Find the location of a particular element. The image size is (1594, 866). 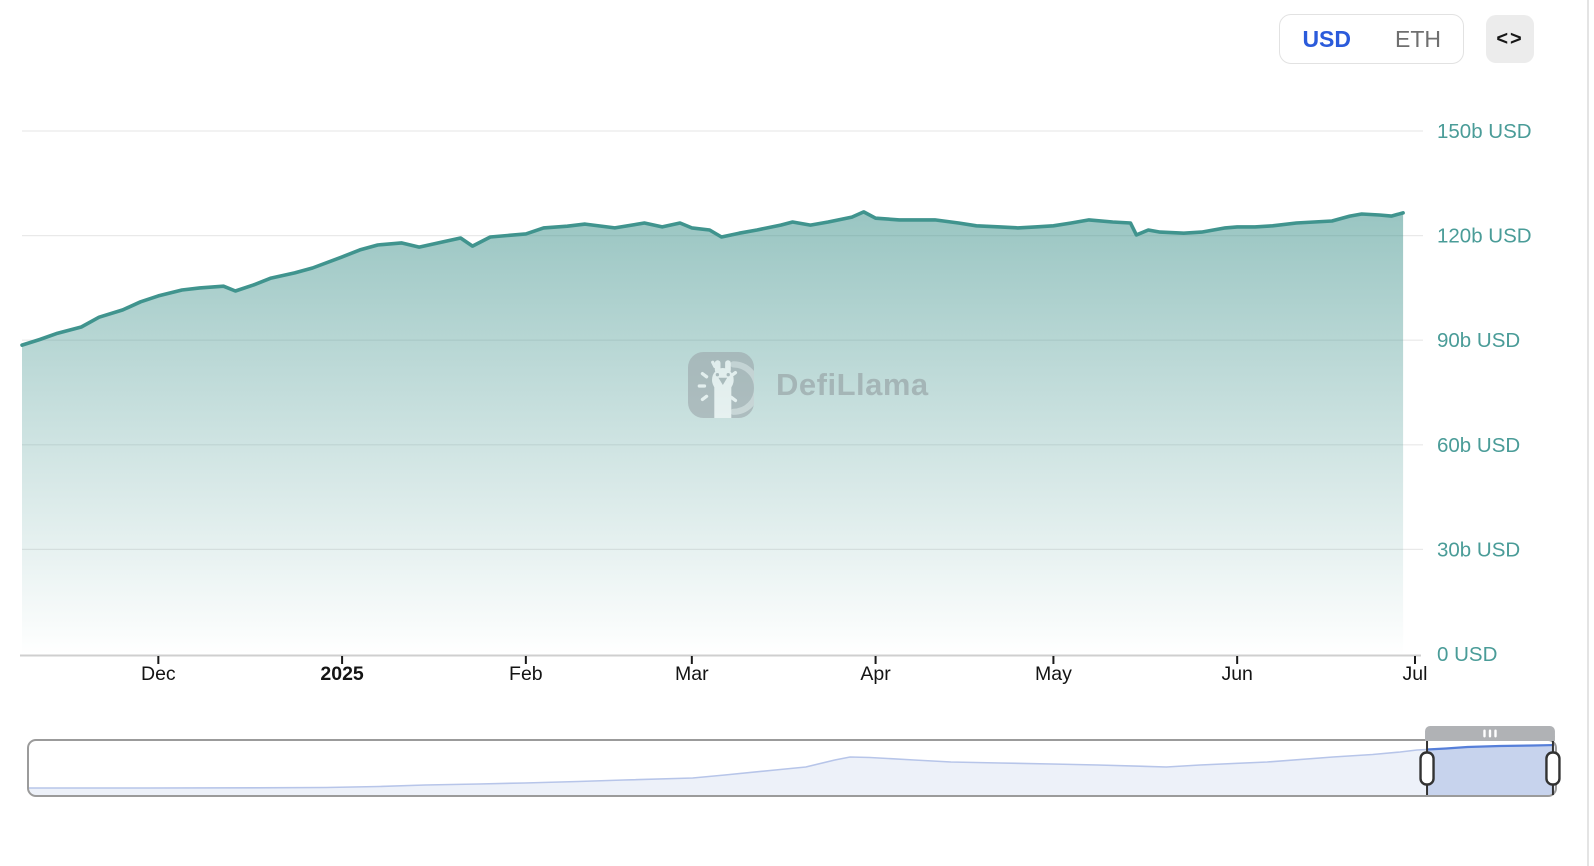

x-tick-label: Jul is located at coordinates (1415, 674).